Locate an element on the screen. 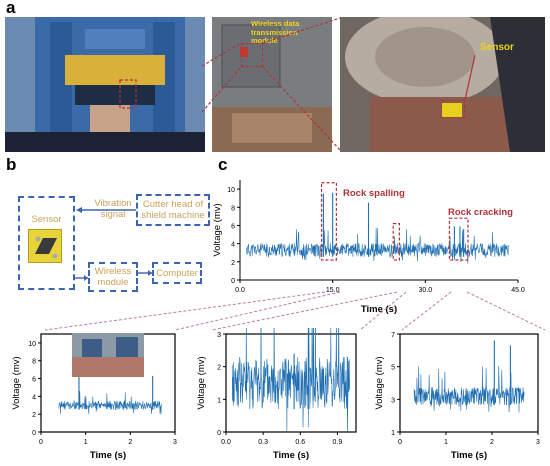 The height and width of the screenshot is (466, 550). machine-photo is located at coordinates (105, 84).